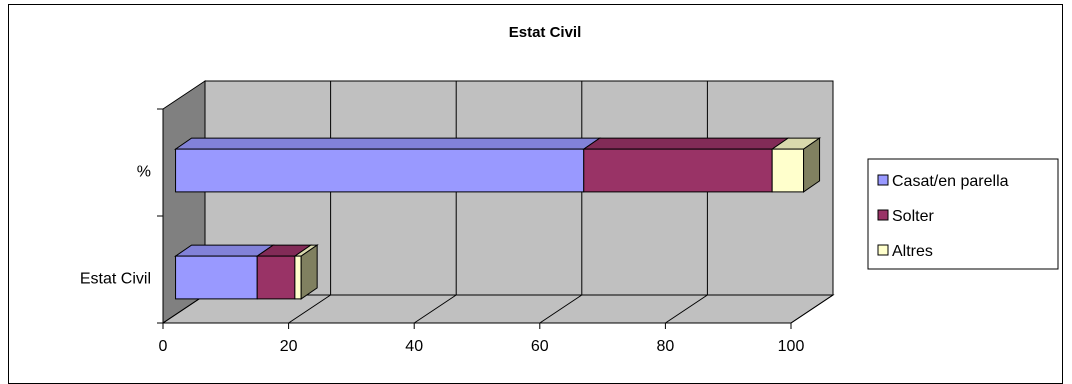 The image size is (1072, 384). Describe the element at coordinates (144, 172) in the screenshot. I see `y-category-label: %` at that location.